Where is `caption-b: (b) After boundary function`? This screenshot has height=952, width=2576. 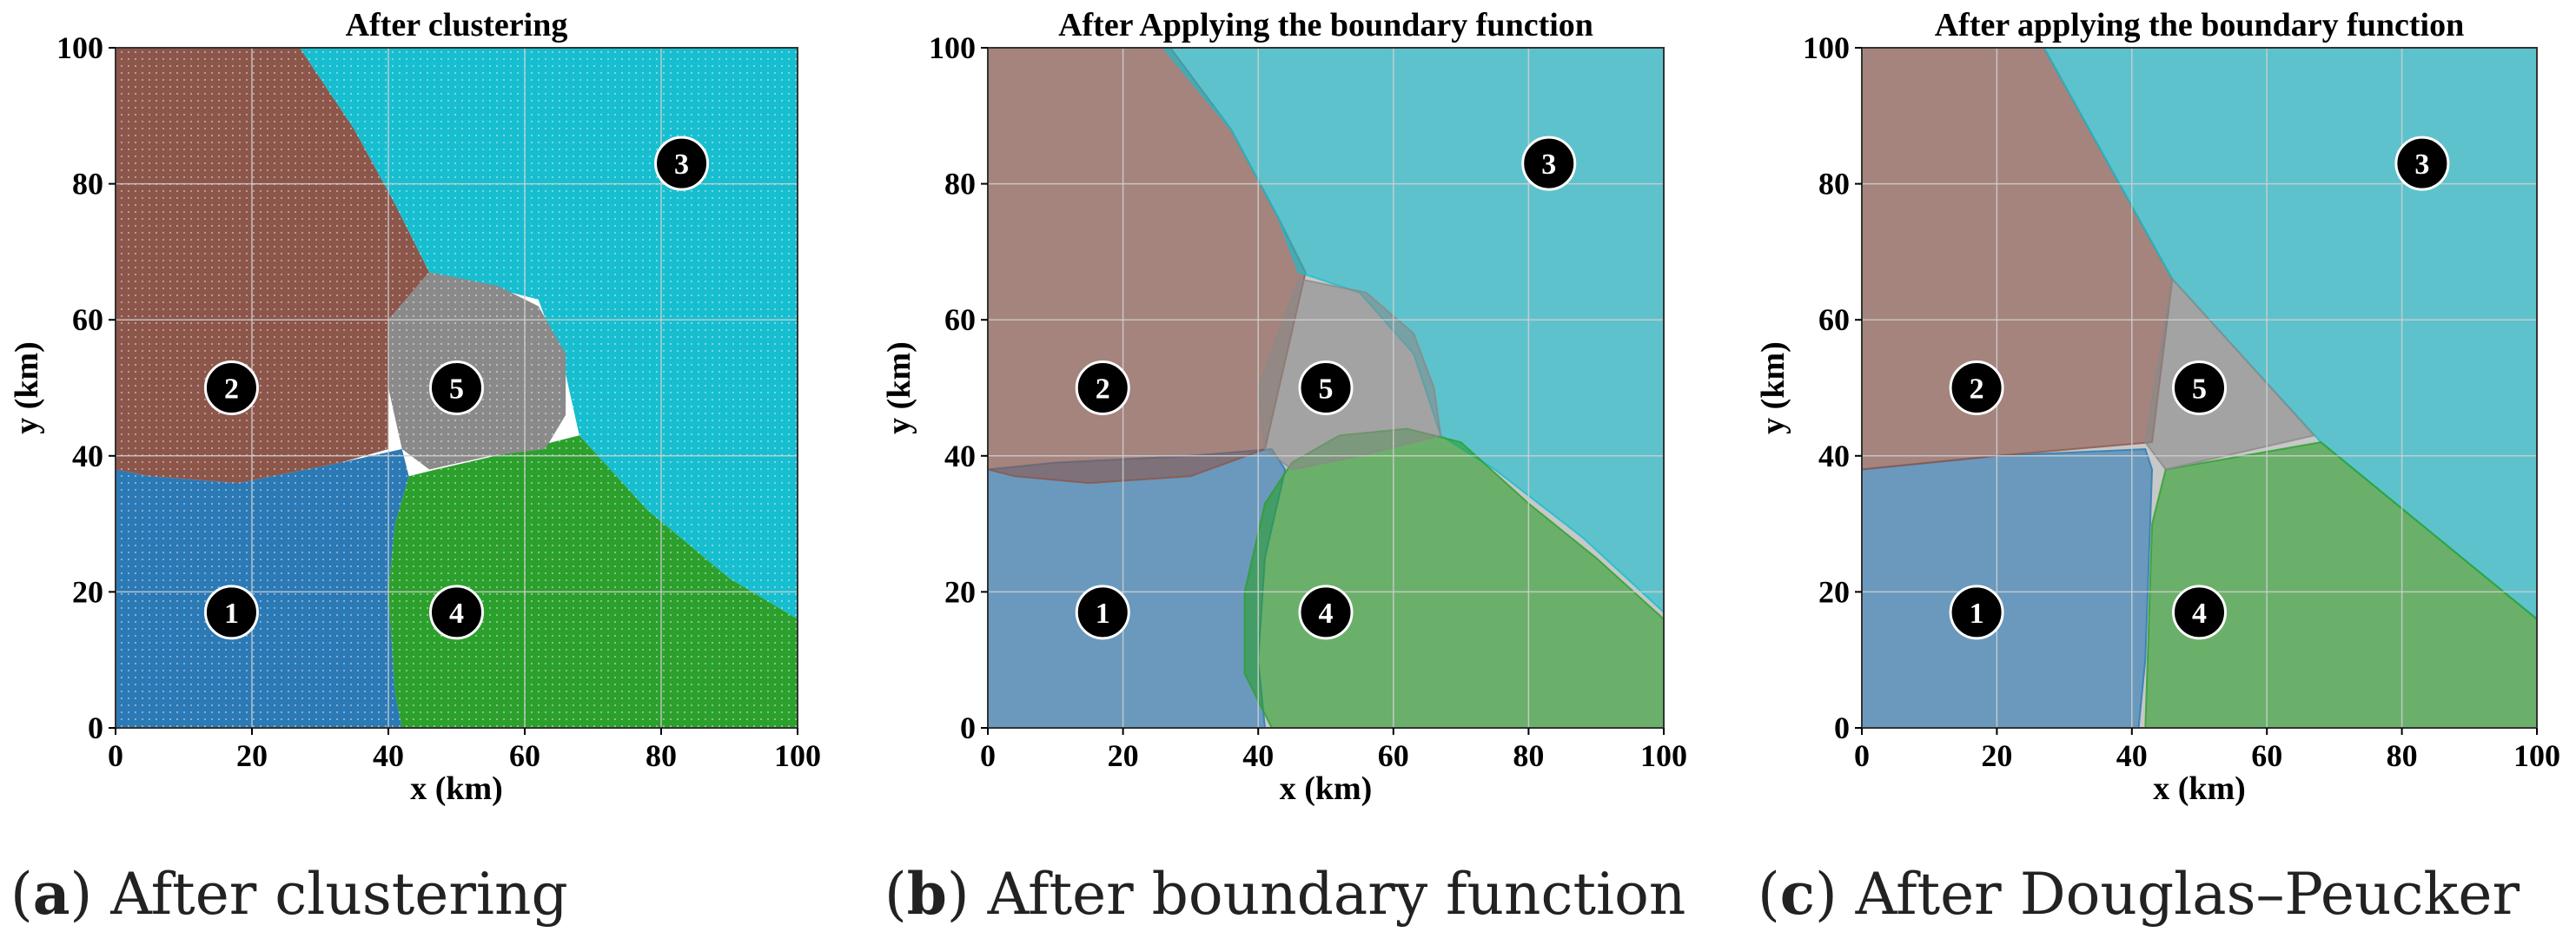
caption-b: (b) After boundary function is located at coordinates (1285, 894).